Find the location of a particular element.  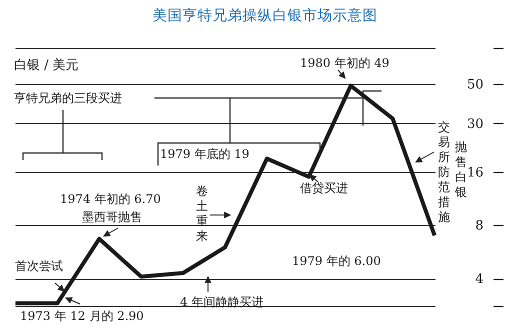

y-axis-title: 白银 / 美元 is located at coordinates (46, 66).